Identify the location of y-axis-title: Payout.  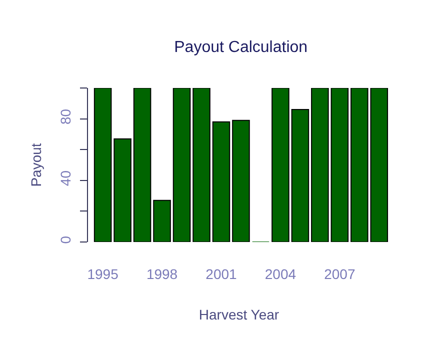
(36, 165).